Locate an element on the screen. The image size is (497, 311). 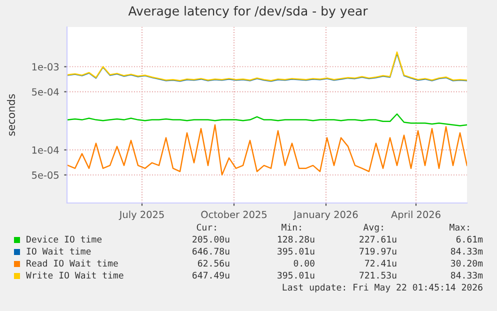
y-tick-label: 1e-03 is located at coordinates (45, 67).